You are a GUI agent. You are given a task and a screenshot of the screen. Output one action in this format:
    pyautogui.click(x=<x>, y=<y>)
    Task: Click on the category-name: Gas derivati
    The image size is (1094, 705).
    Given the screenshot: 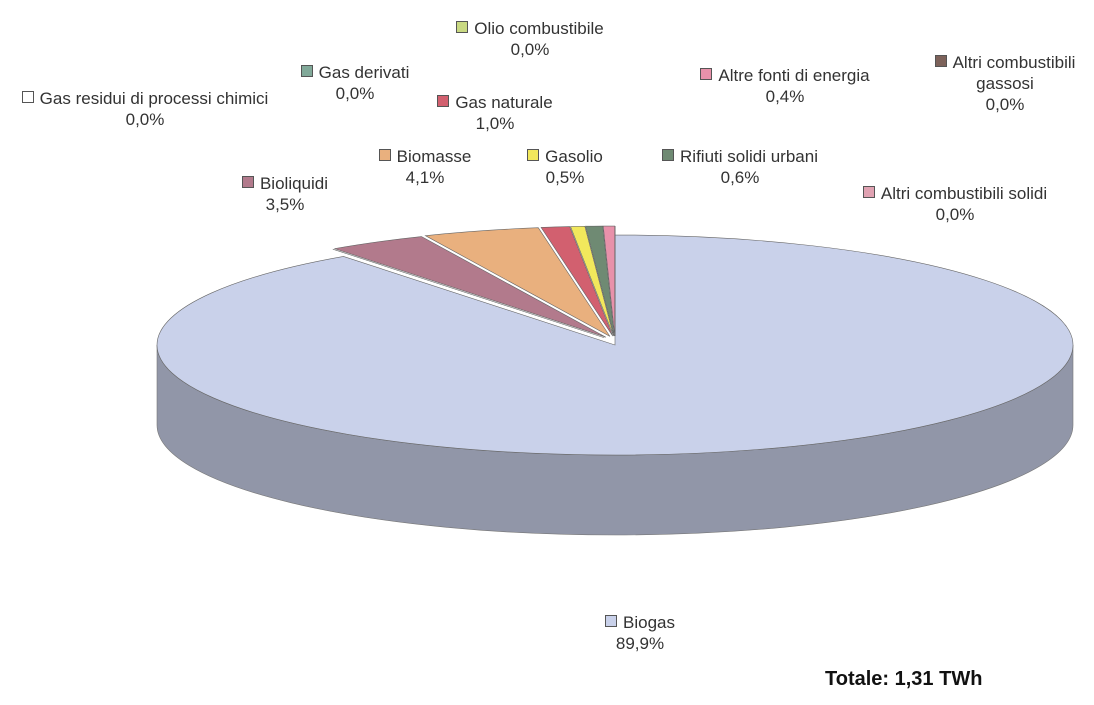 What is the action you would take?
    pyautogui.click(x=364, y=72)
    